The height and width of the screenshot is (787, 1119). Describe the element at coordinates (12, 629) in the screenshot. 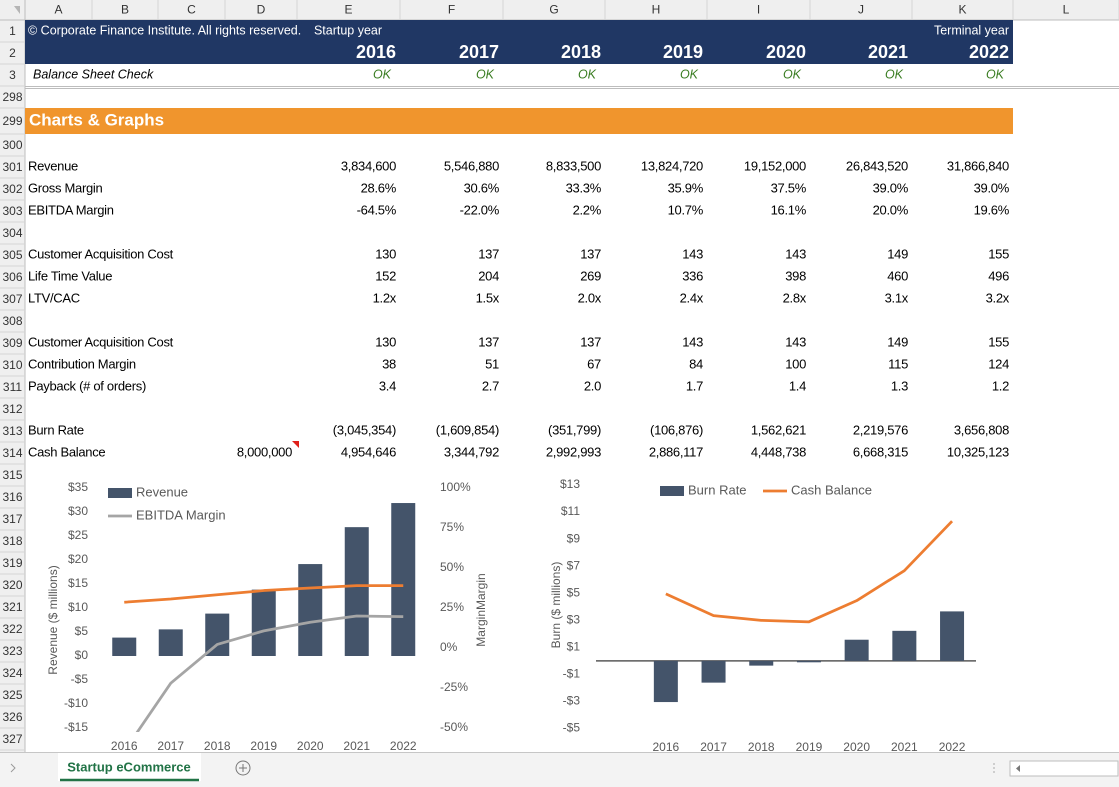

I see `row-header: 322` at that location.